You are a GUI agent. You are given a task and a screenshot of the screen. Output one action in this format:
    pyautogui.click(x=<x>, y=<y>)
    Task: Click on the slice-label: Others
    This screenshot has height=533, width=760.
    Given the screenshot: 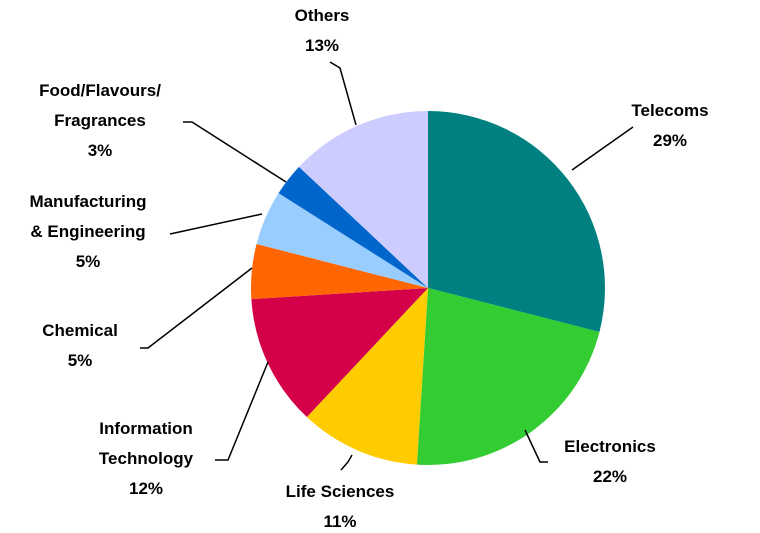 What is the action you would take?
    pyautogui.click(x=322, y=15)
    